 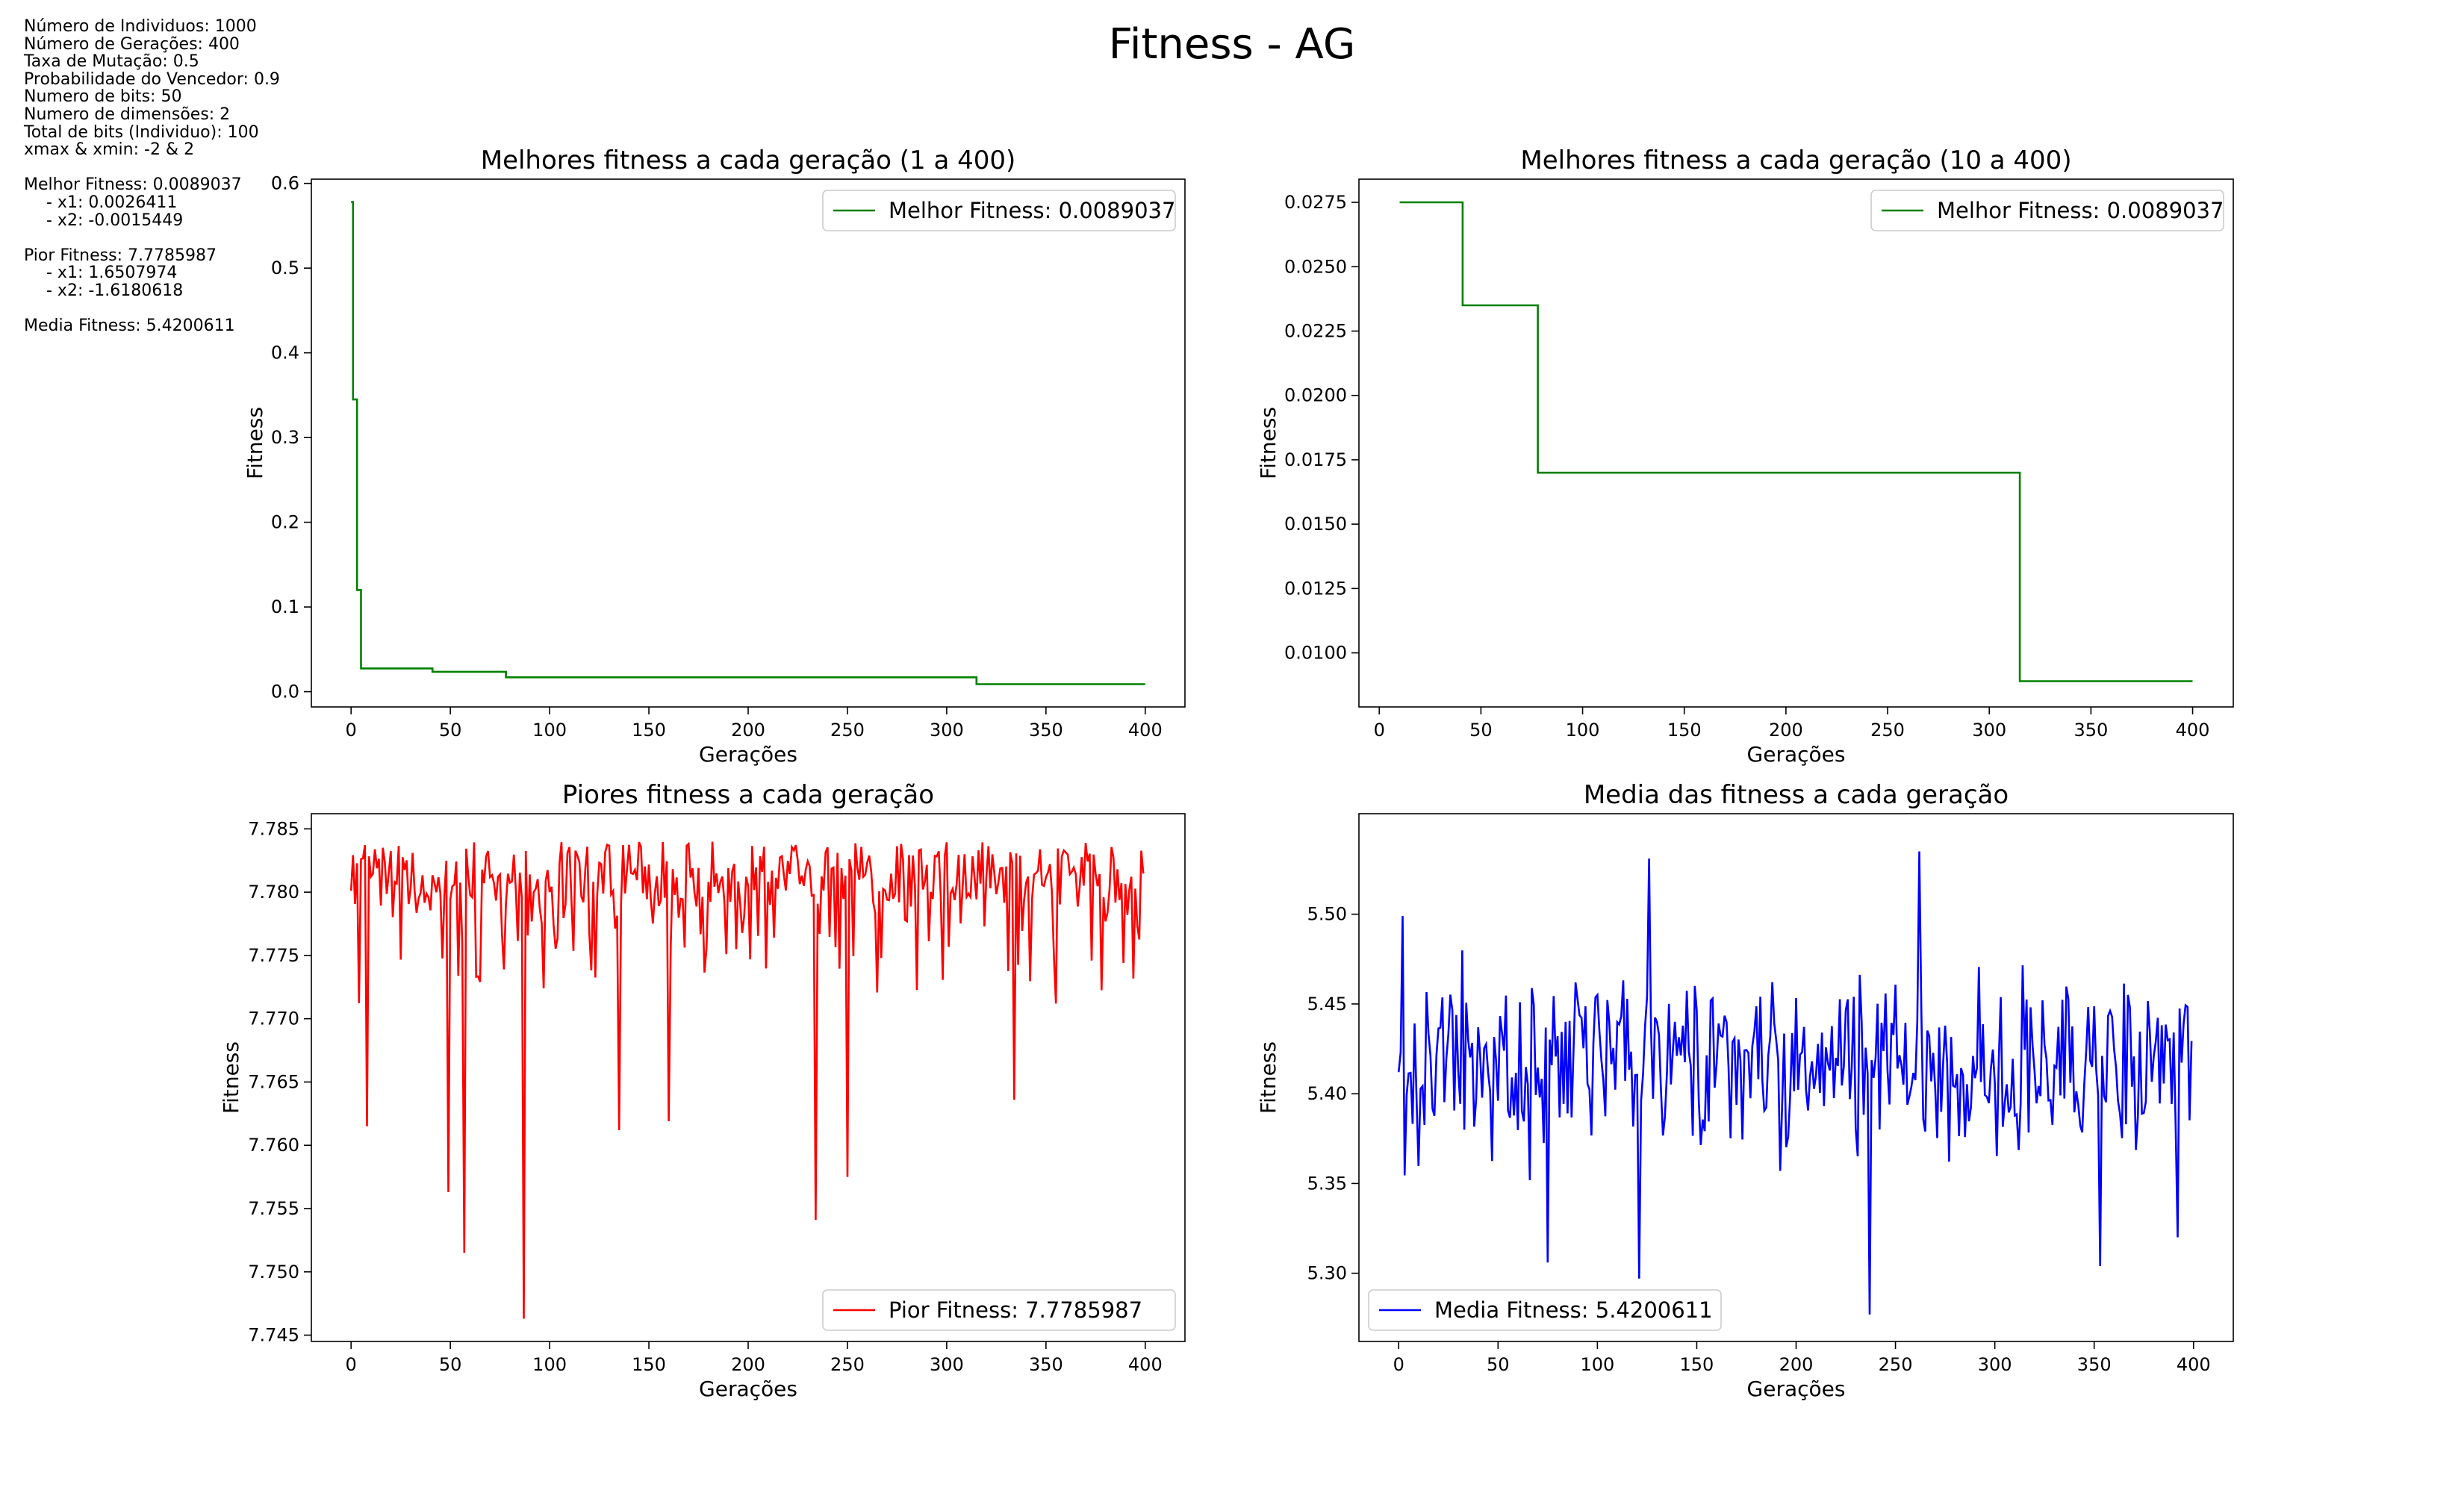 I want to click on y-tick-label: 5.40, so click(x=1327, y=1094).